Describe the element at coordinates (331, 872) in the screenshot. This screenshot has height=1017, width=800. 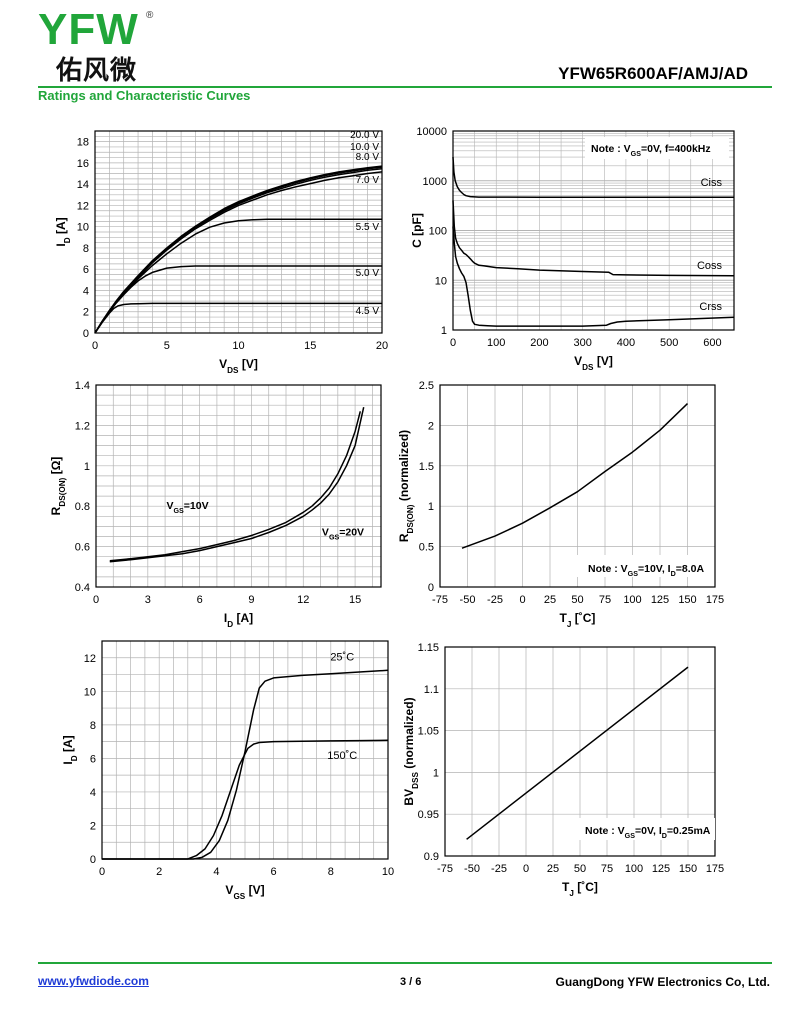
I see `x-tick-label: 8` at that location.